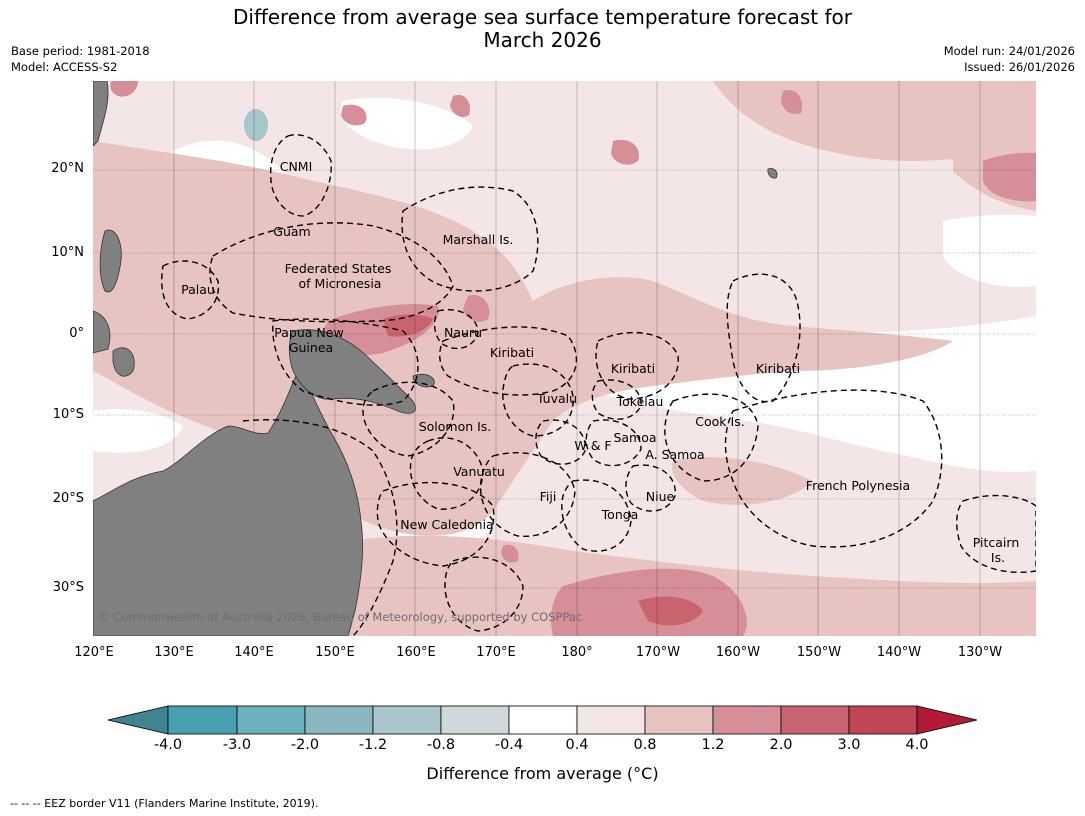 The height and width of the screenshot is (816, 1085). What do you see at coordinates (620, 514) in the screenshot?
I see `region-label: Tonga` at bounding box center [620, 514].